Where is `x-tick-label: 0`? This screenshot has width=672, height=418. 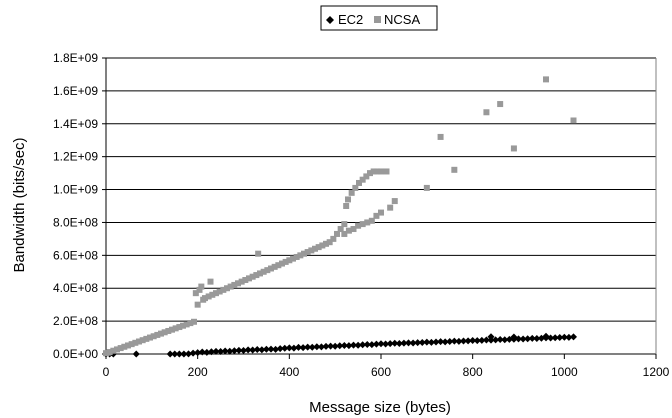 x-tick-label: 0 is located at coordinates (106, 372).